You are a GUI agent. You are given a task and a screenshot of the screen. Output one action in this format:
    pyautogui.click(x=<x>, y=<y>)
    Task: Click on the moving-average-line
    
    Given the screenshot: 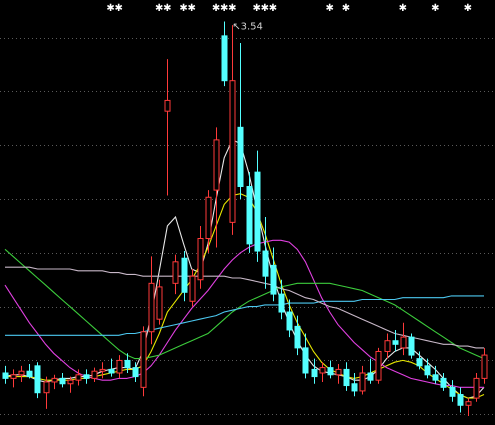 What is the action you would take?
    pyautogui.click(x=244, y=315)
    